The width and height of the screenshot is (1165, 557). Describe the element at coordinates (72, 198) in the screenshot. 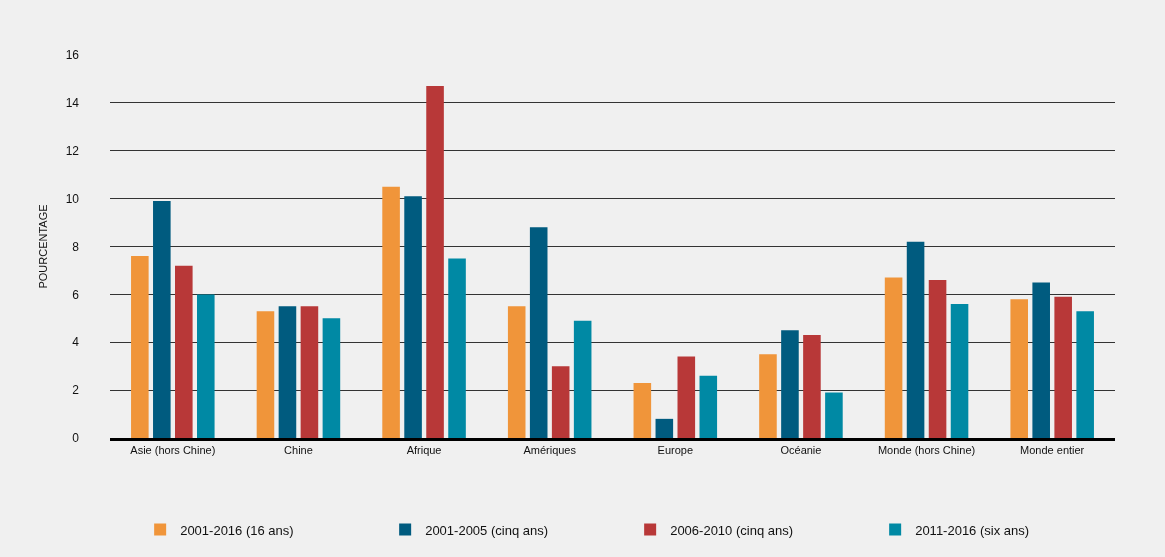

I see `y-tick-label: 10` at that location.